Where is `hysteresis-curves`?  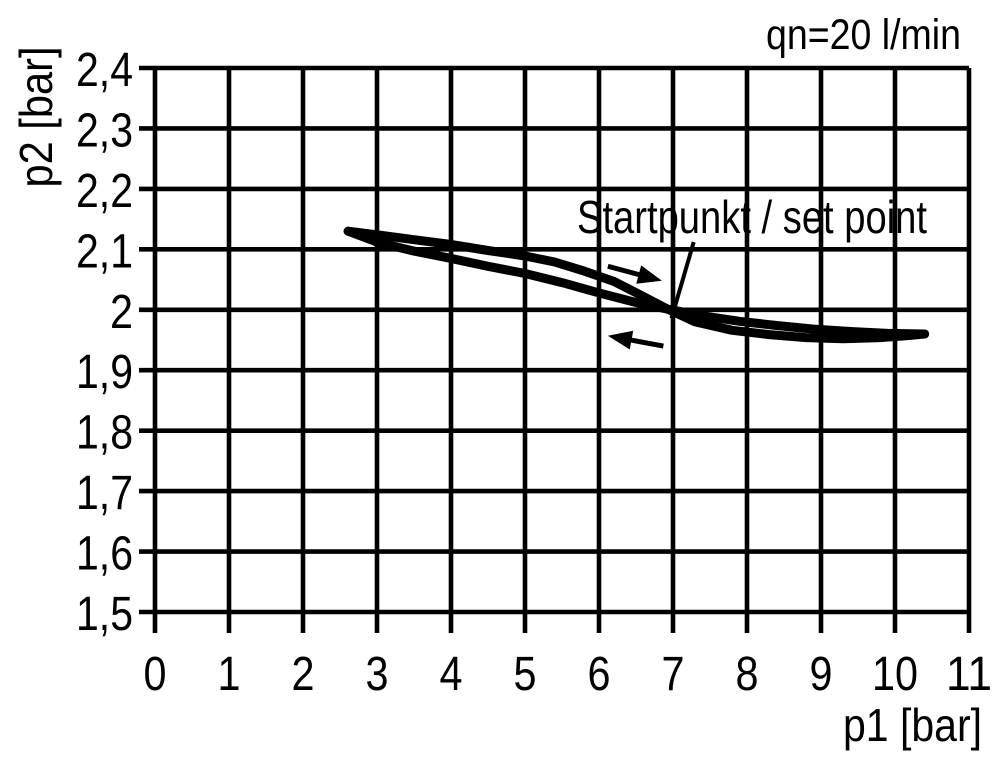
hysteresis-curves is located at coordinates (636, 285).